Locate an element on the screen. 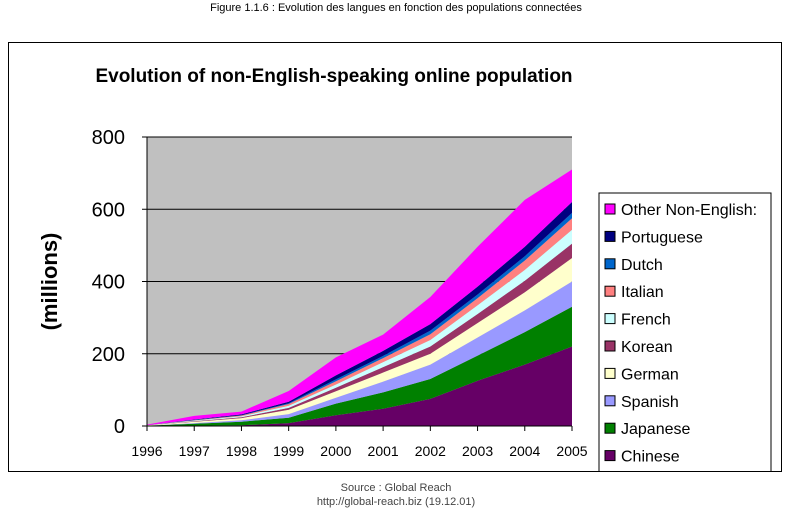 This screenshot has height=511, width=792. area-series-japanese is located at coordinates (359, 366).